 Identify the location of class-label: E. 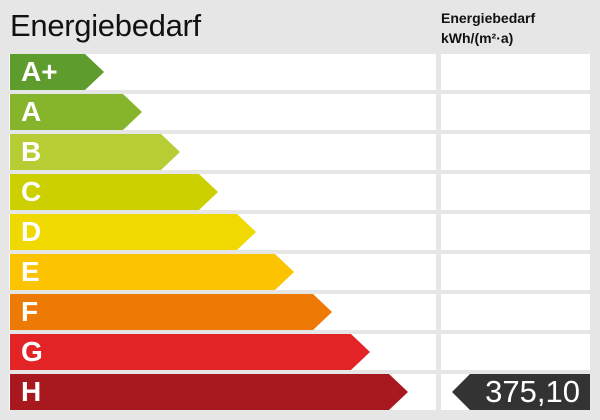
(30, 271).